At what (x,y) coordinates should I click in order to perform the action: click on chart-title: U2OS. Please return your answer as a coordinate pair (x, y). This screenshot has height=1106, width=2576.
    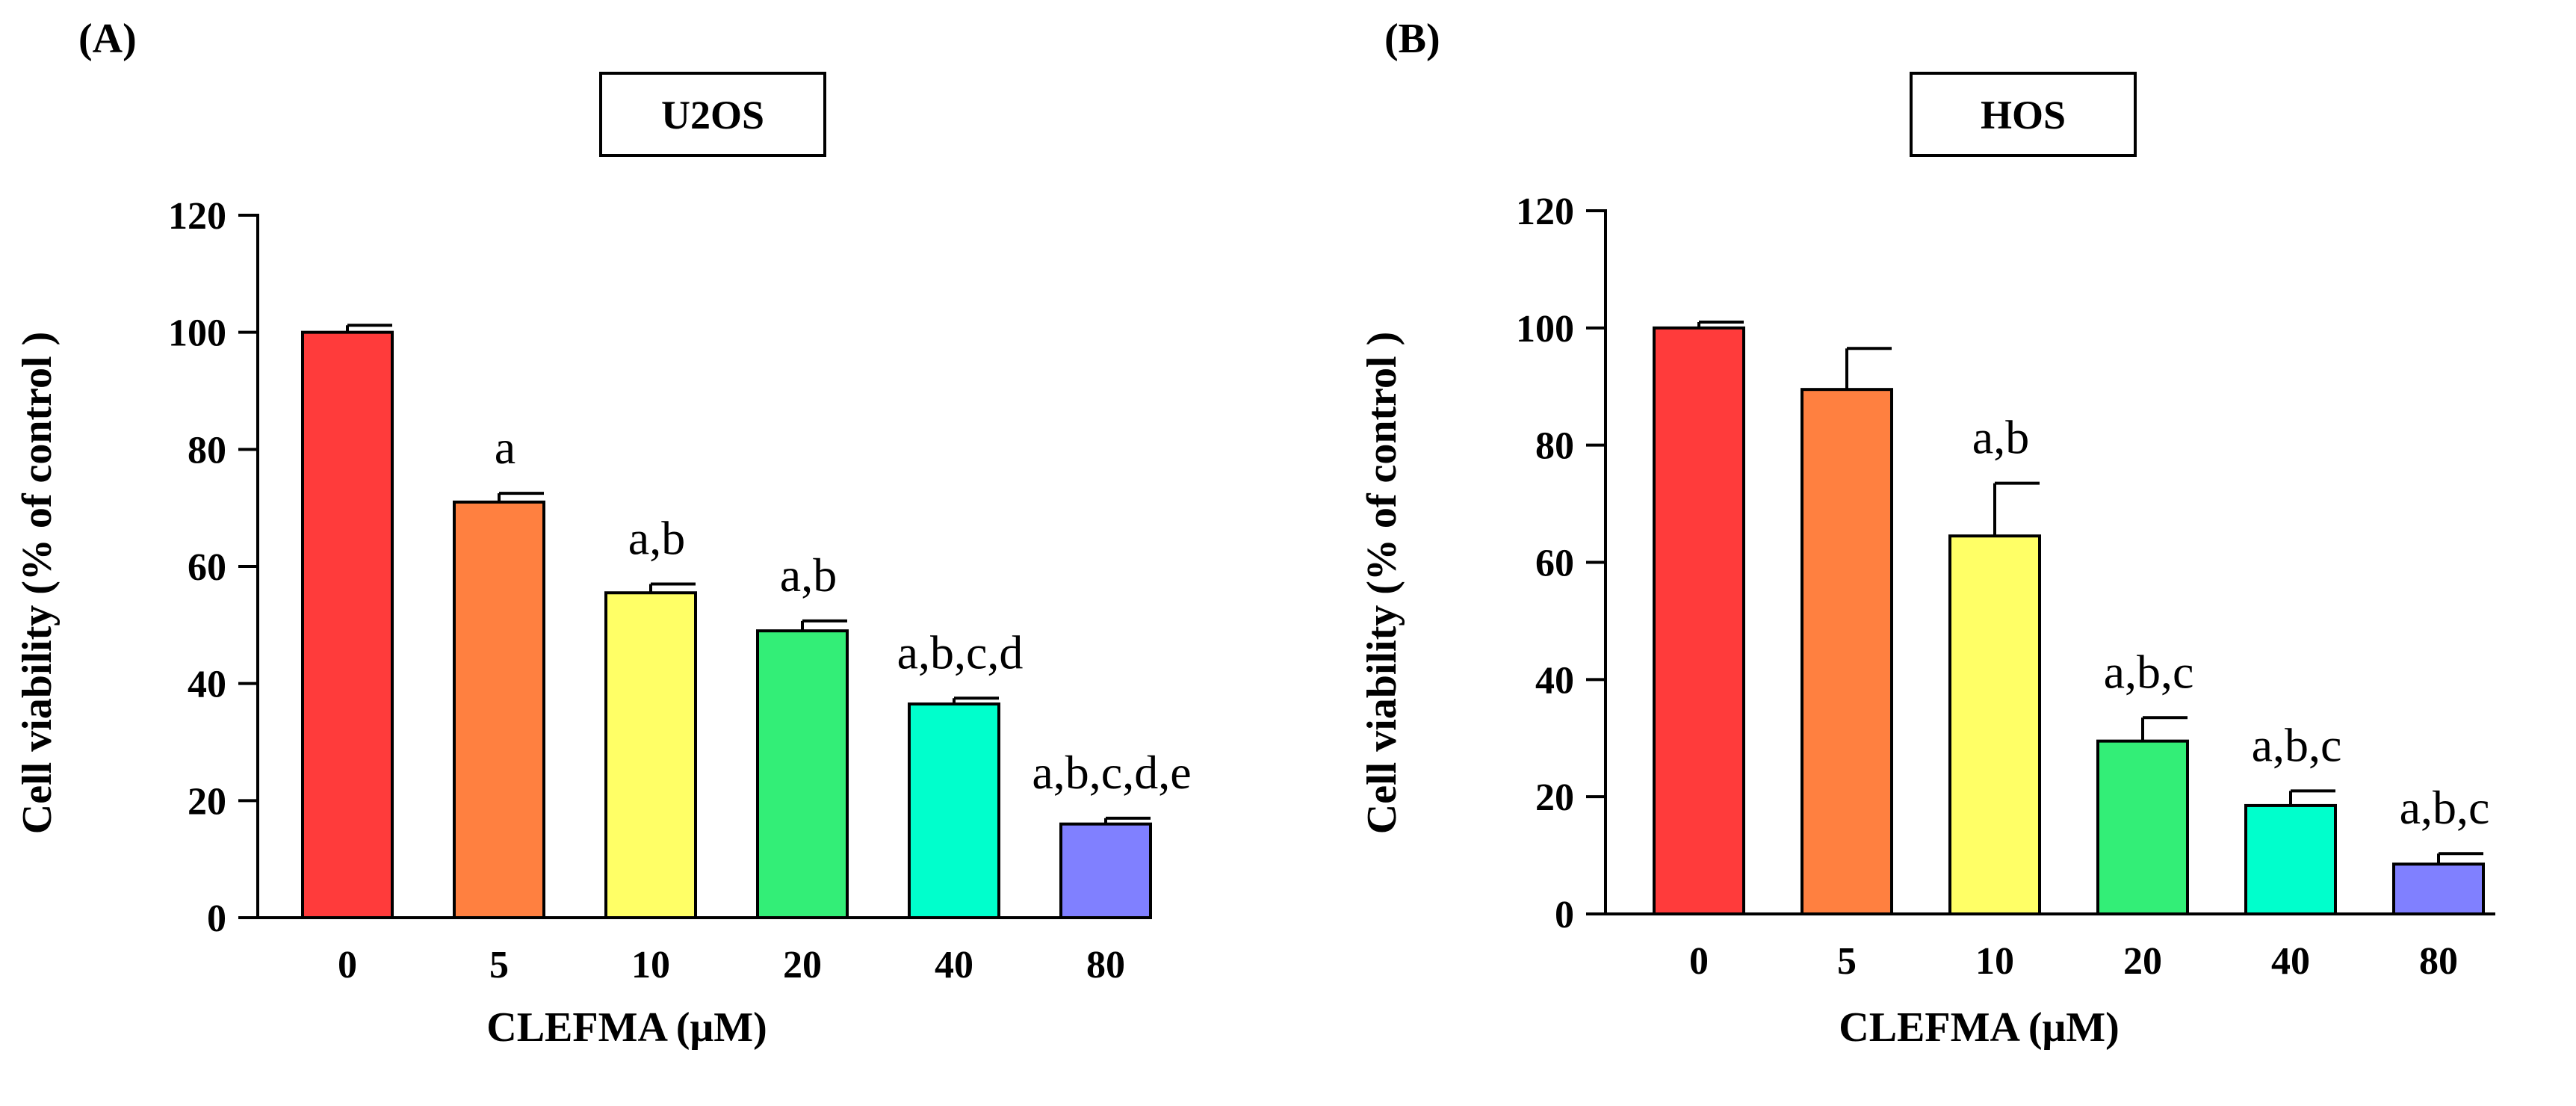
    Looking at the image, I should click on (712, 115).